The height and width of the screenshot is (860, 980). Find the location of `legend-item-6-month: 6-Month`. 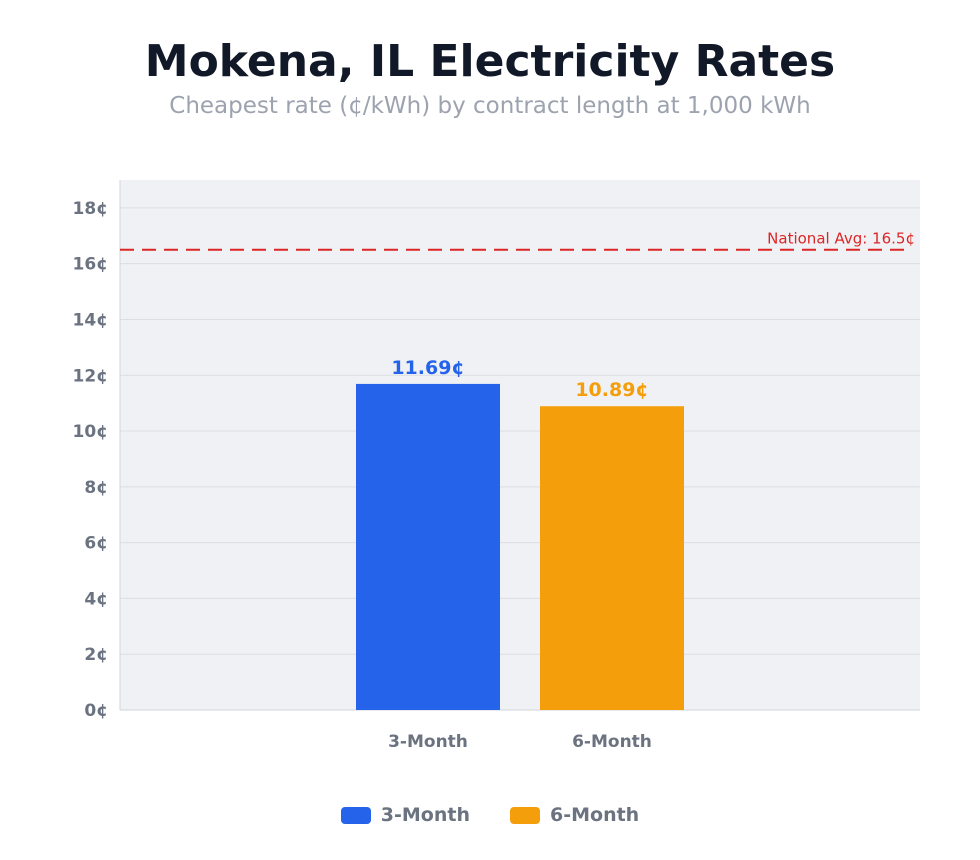

legend-item-6-month: 6-Month is located at coordinates (574, 815).